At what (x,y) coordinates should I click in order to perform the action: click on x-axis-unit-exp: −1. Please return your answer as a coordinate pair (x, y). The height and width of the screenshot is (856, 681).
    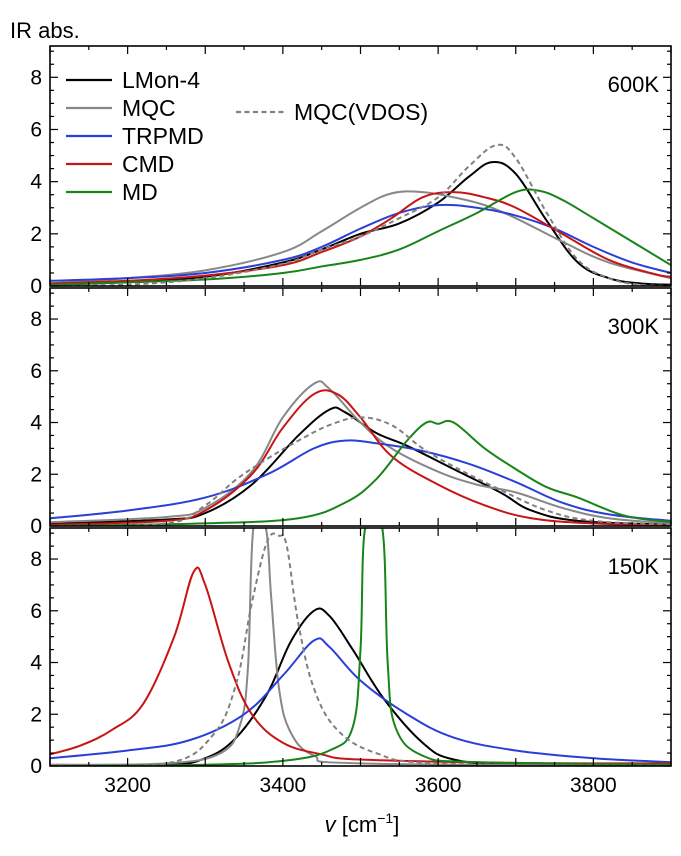
    Looking at the image, I should click on (385, 818).